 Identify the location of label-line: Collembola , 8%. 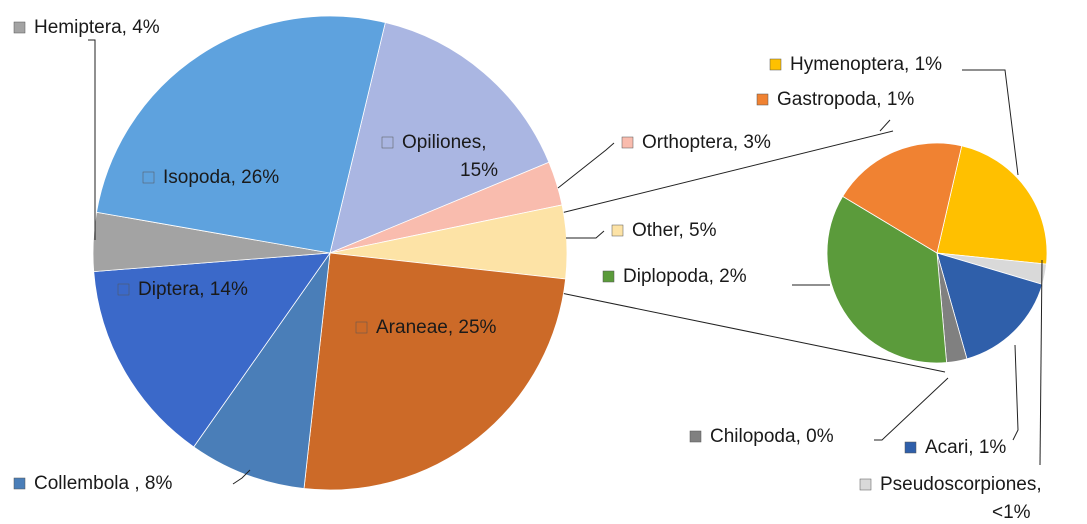
(103, 483).